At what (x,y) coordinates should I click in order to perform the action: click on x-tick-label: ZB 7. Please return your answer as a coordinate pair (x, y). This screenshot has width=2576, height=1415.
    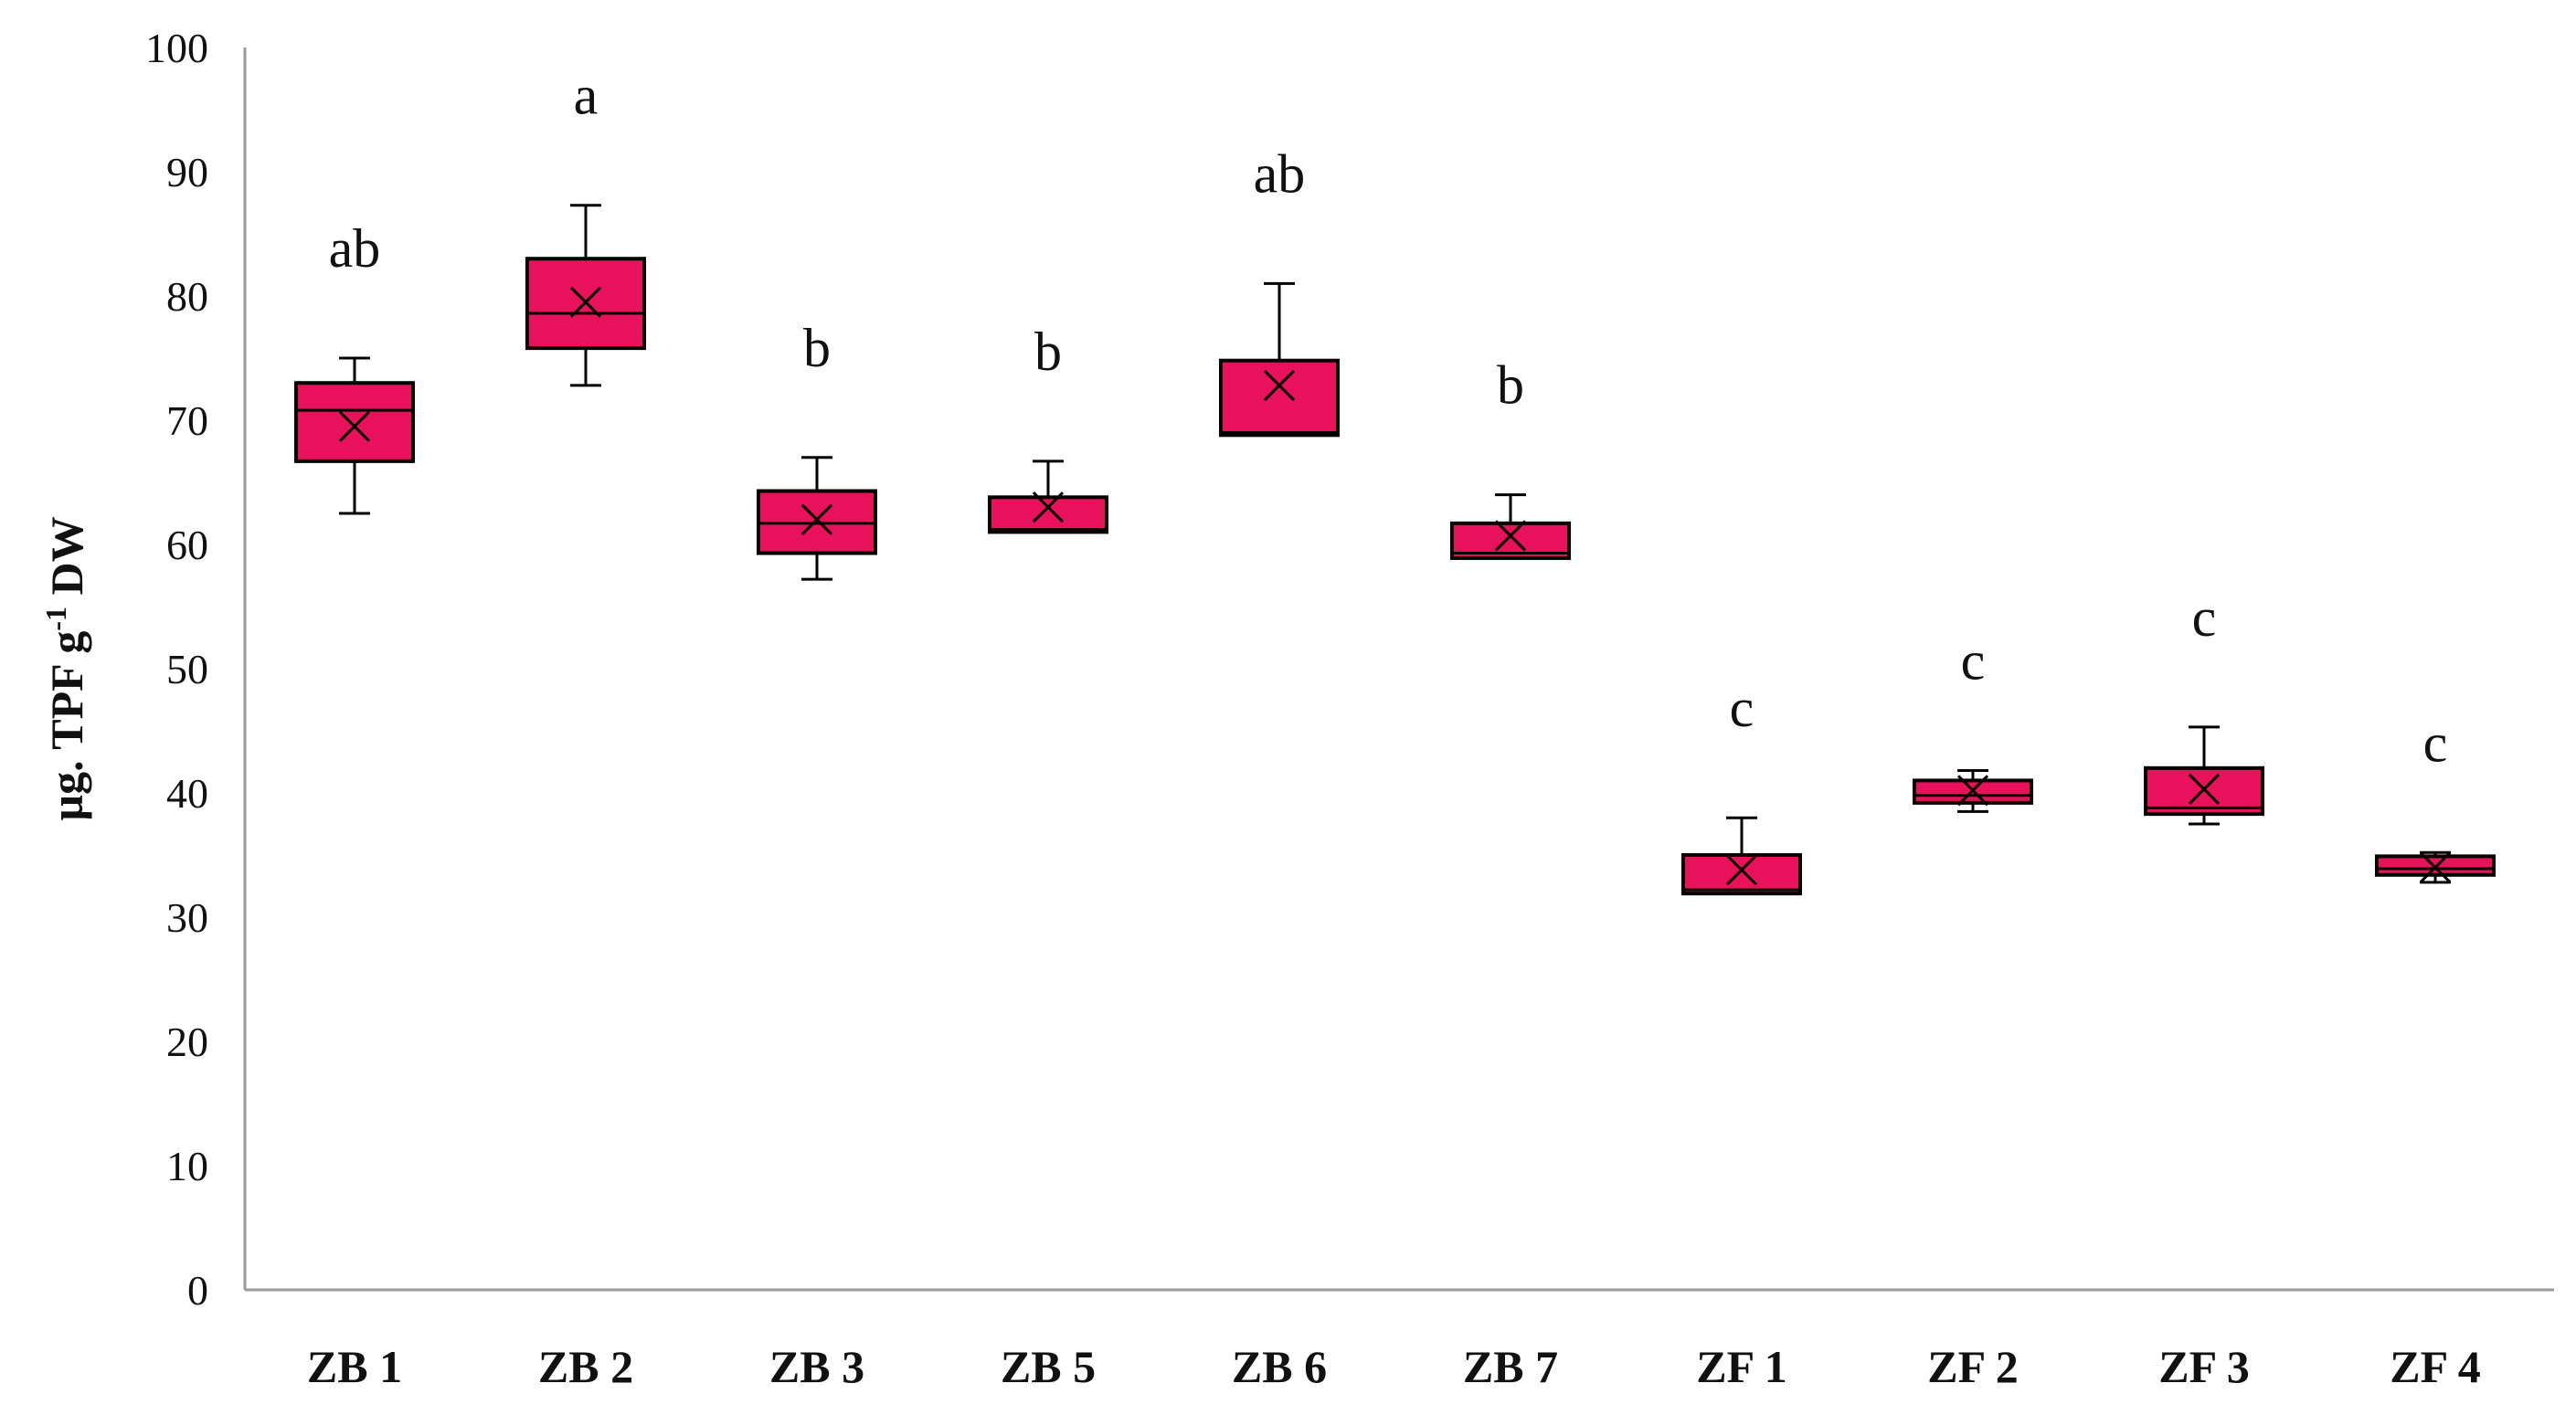
    Looking at the image, I should click on (1510, 1366).